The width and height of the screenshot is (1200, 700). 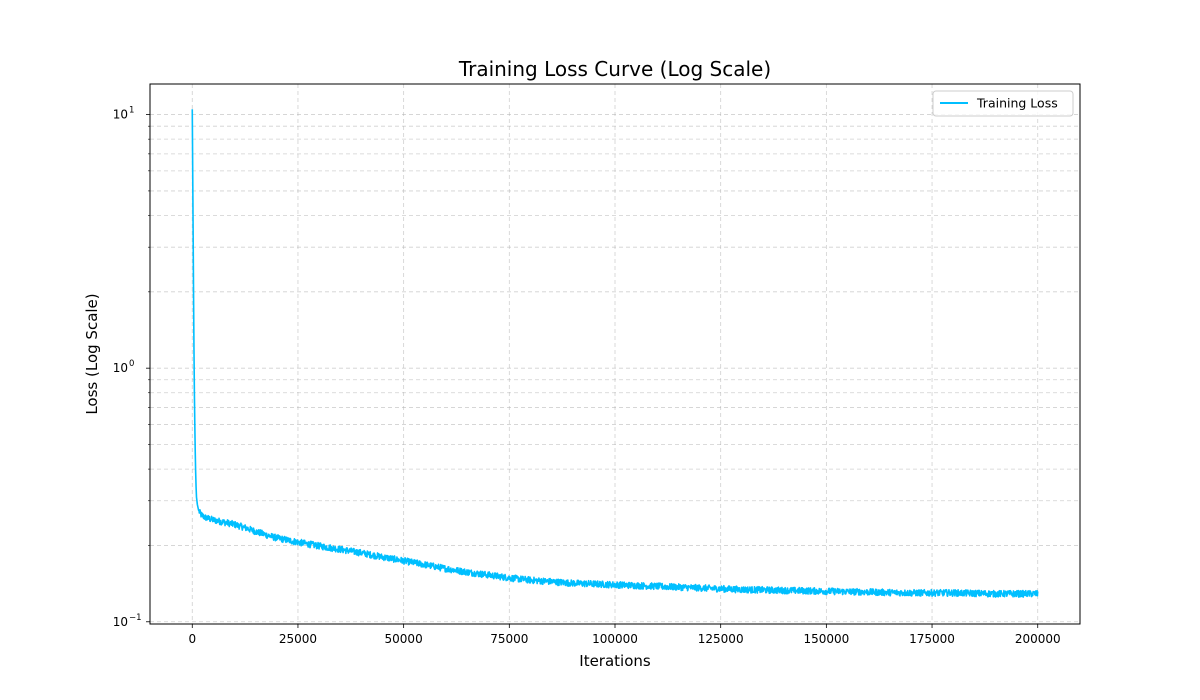 I want to click on legend: Training Loss, so click(x=1003, y=103).